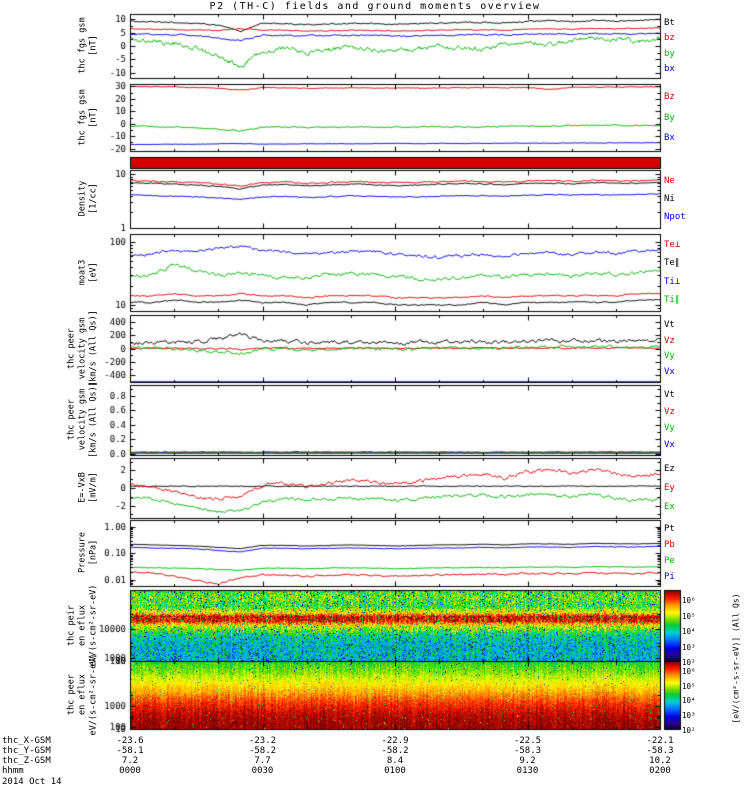  What do you see at coordinates (669, 180) in the screenshot?
I see `series-label: Ne` at bounding box center [669, 180].